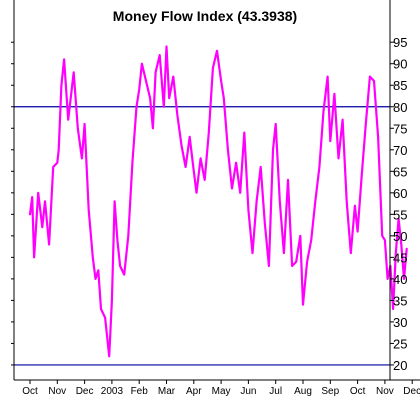  I want to click on y-tick-label: 20, so click(400, 365).